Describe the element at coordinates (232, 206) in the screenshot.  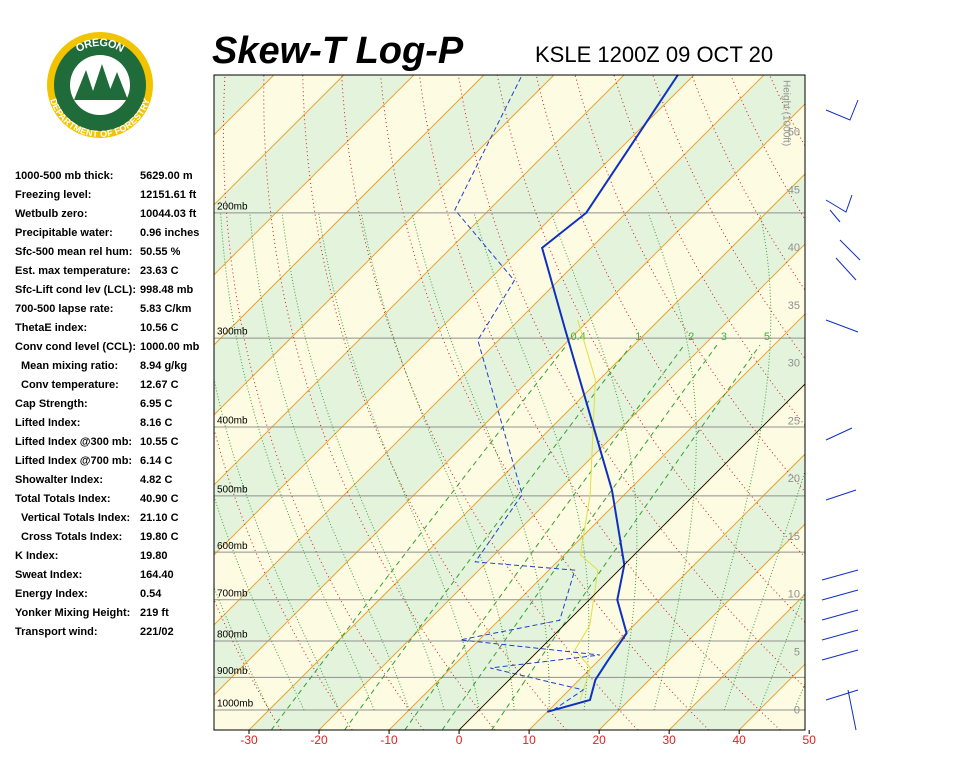
I see `pressure-label: 200mb` at that location.